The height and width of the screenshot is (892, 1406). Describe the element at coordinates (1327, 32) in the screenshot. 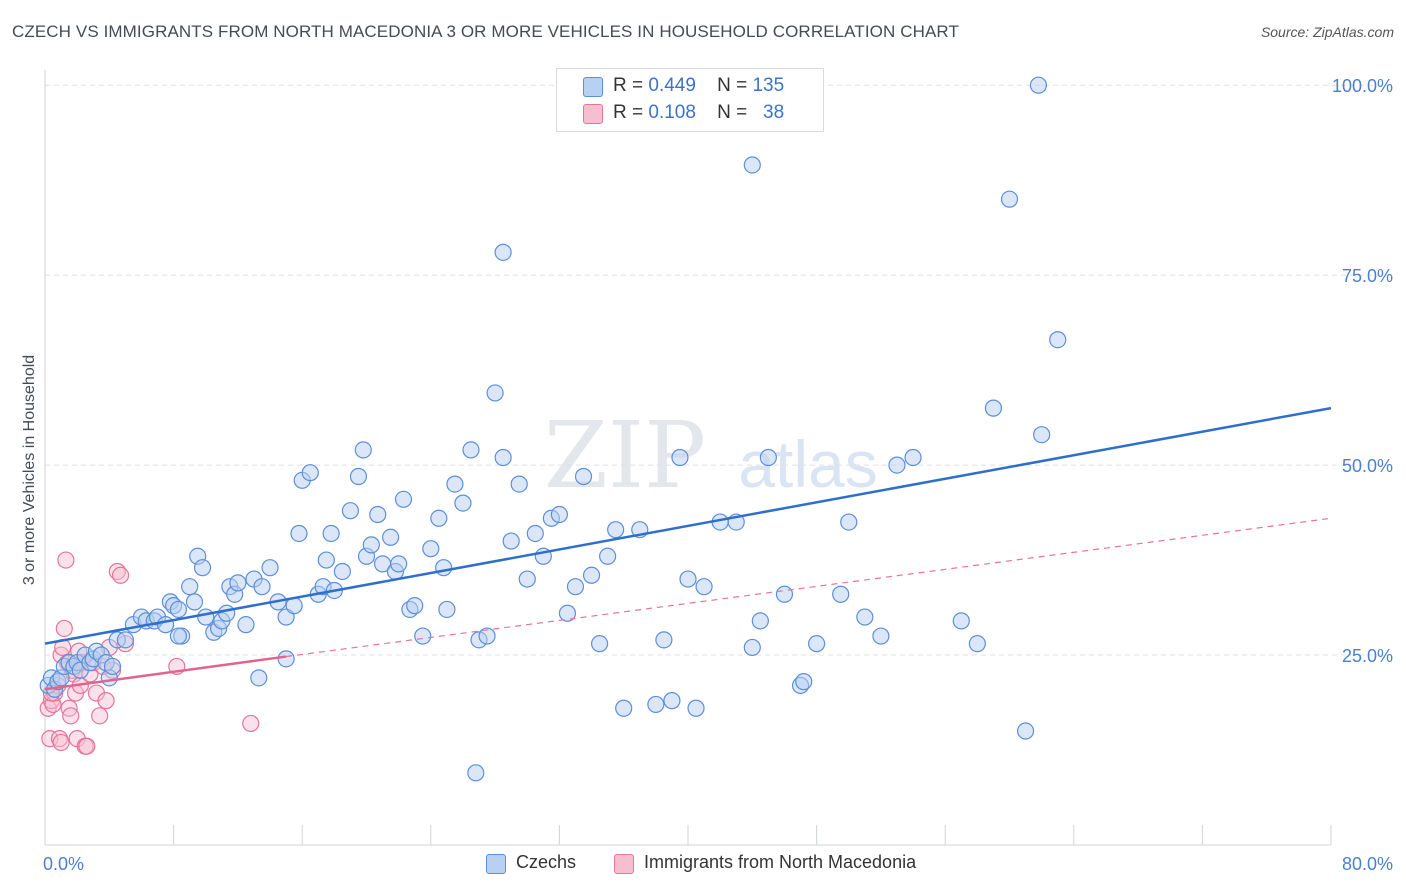

I see `source-label: Source: ZipAtlas.com` at that location.